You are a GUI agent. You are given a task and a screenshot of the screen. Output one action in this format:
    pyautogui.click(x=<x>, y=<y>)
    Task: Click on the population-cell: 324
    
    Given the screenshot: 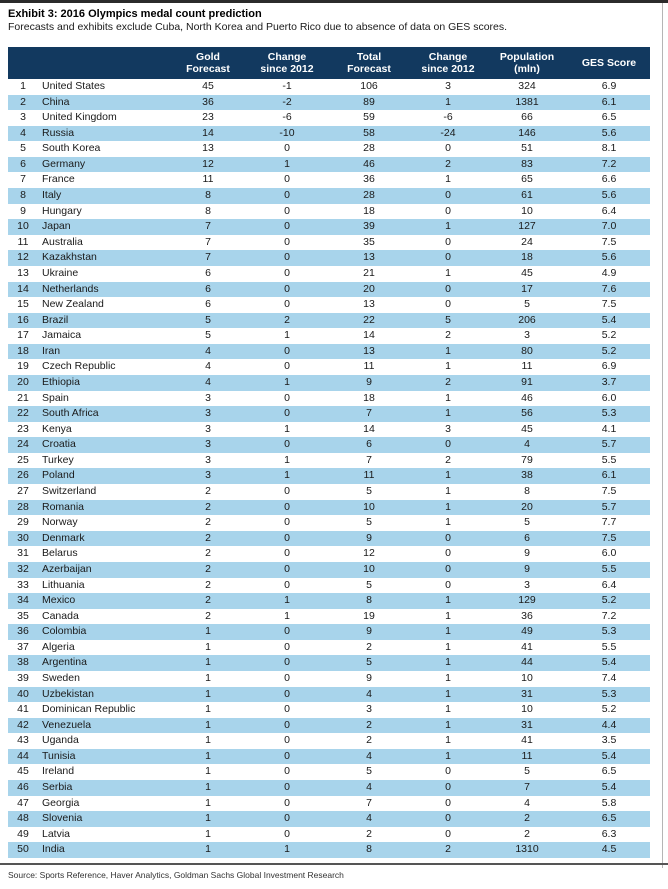 What is the action you would take?
    pyautogui.click(x=527, y=86)
    